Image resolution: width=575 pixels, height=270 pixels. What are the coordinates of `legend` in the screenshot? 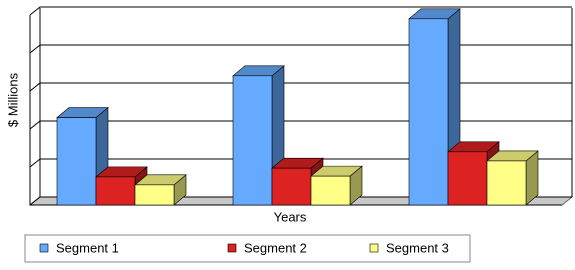 It's located at (247, 248).